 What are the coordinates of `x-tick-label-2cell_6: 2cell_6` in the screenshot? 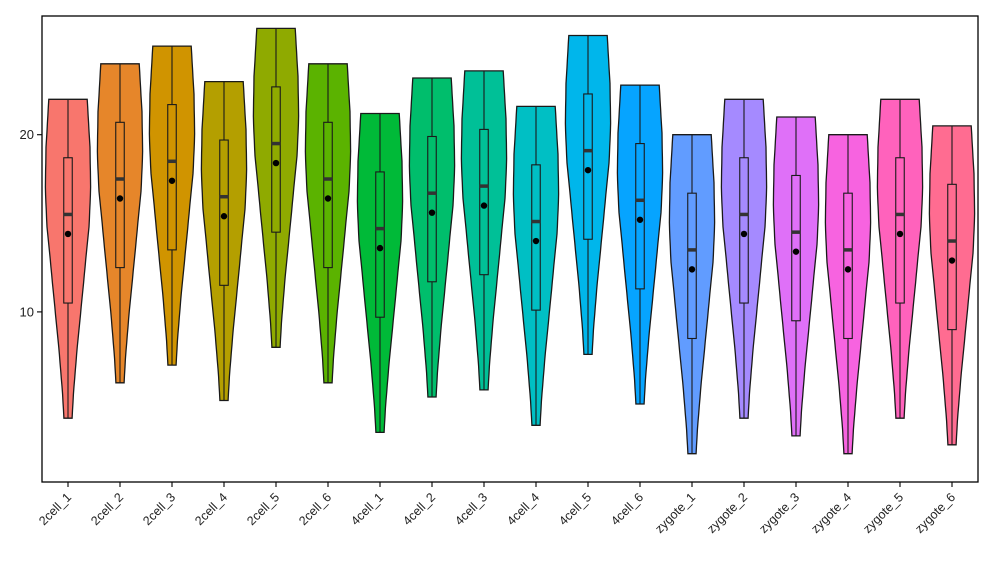 It's located at (315, 509).